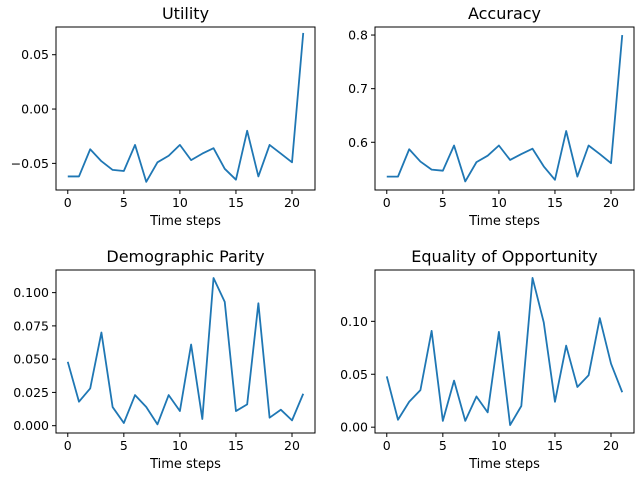 The height and width of the screenshot is (480, 640). Describe the element at coordinates (68, 445) in the screenshot. I see `demographic-parity-x-tick-label: 0` at that location.